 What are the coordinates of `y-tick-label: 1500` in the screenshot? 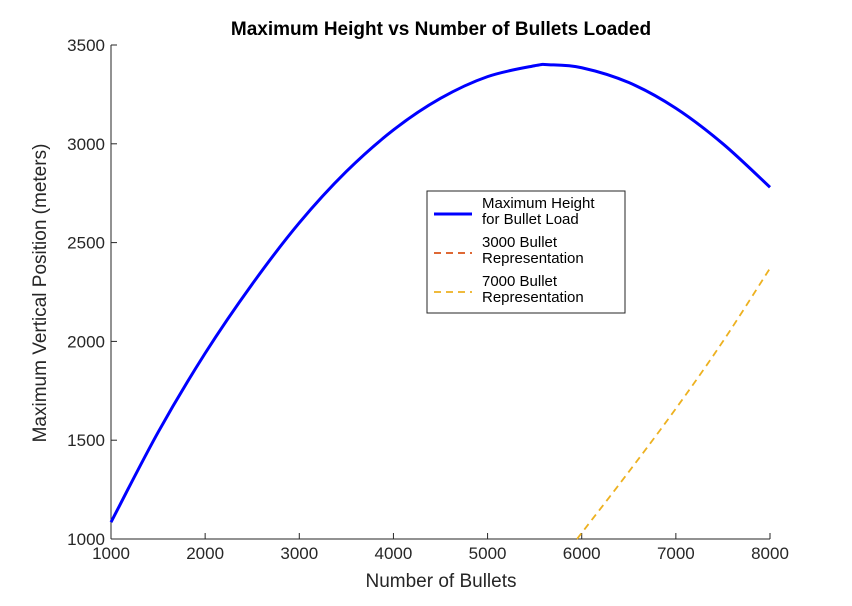 It's located at (86, 440).